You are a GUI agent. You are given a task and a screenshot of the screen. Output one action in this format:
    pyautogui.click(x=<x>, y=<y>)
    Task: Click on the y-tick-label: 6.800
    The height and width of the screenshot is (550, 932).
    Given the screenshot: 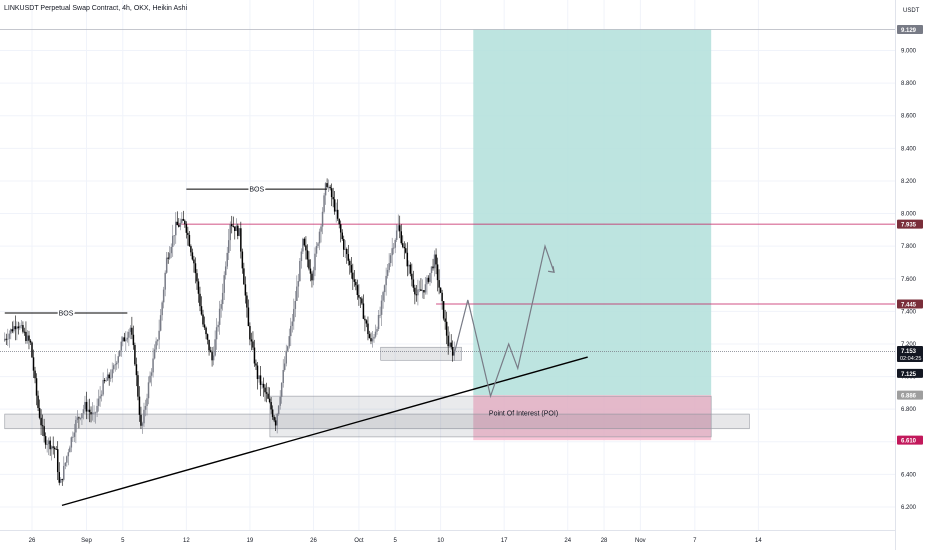 What is the action you would take?
    pyautogui.click(x=909, y=410)
    